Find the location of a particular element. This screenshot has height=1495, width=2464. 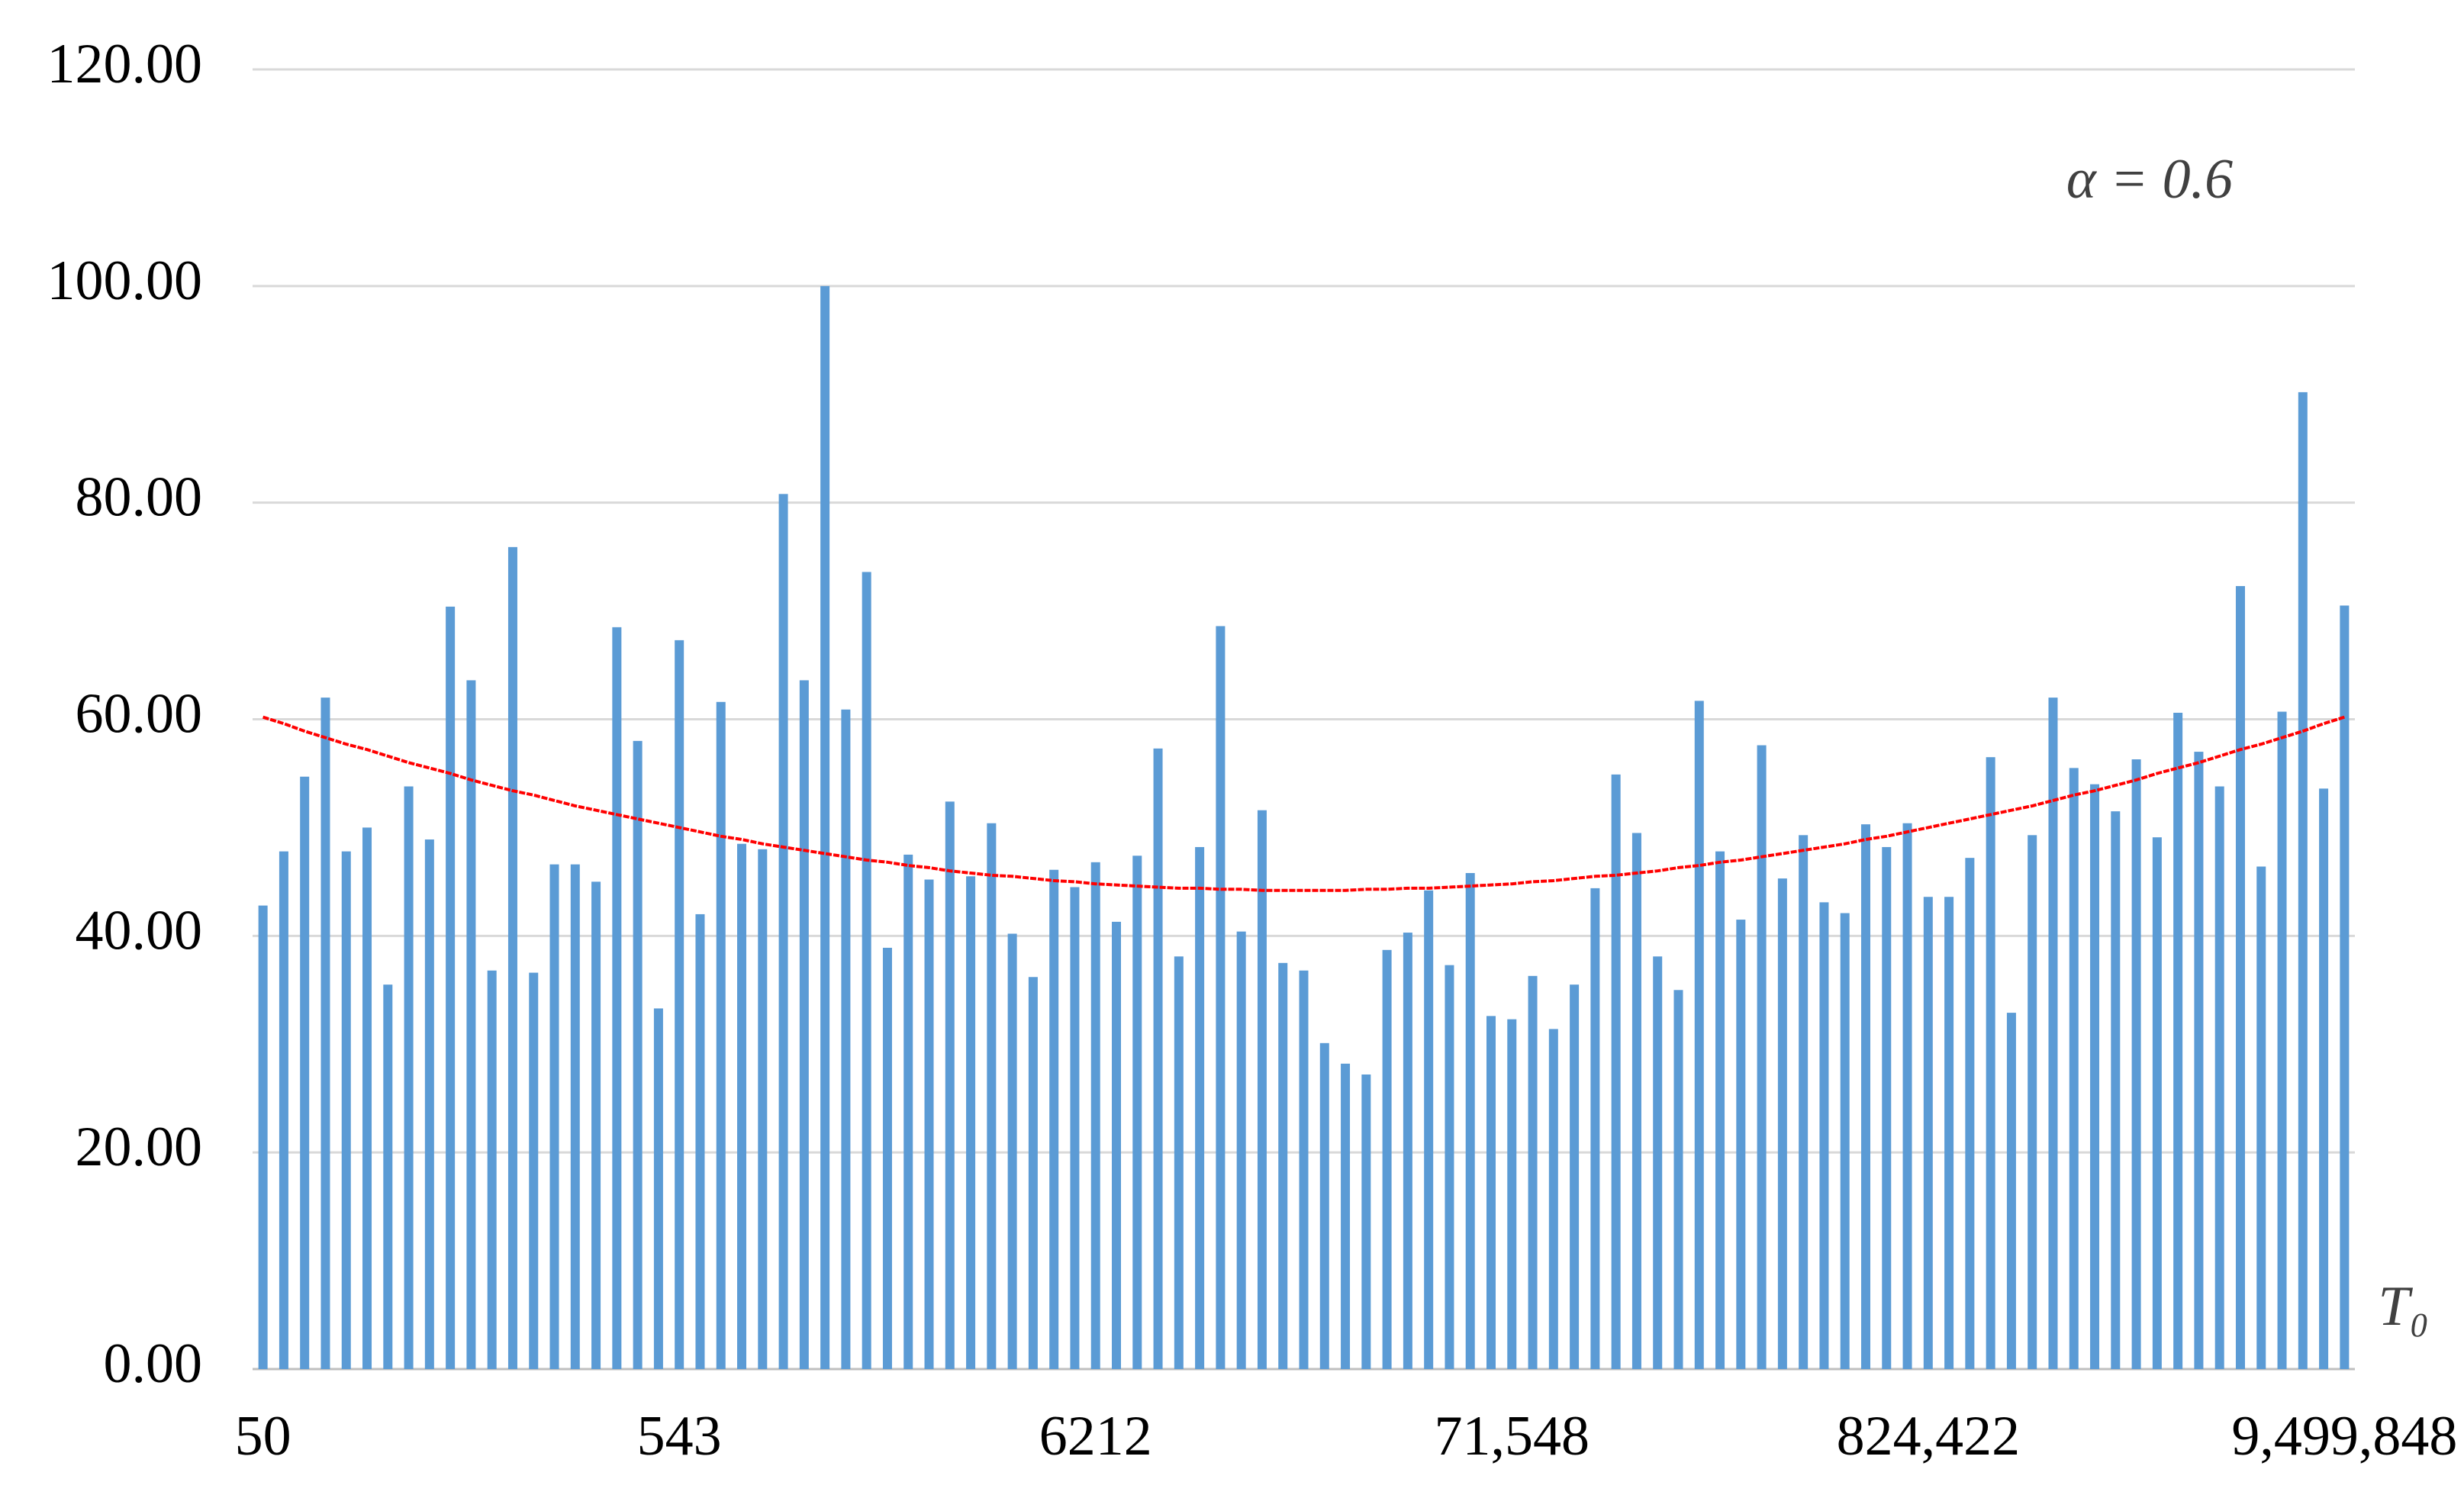

x-tick-label: 50 is located at coordinates (263, 1436).